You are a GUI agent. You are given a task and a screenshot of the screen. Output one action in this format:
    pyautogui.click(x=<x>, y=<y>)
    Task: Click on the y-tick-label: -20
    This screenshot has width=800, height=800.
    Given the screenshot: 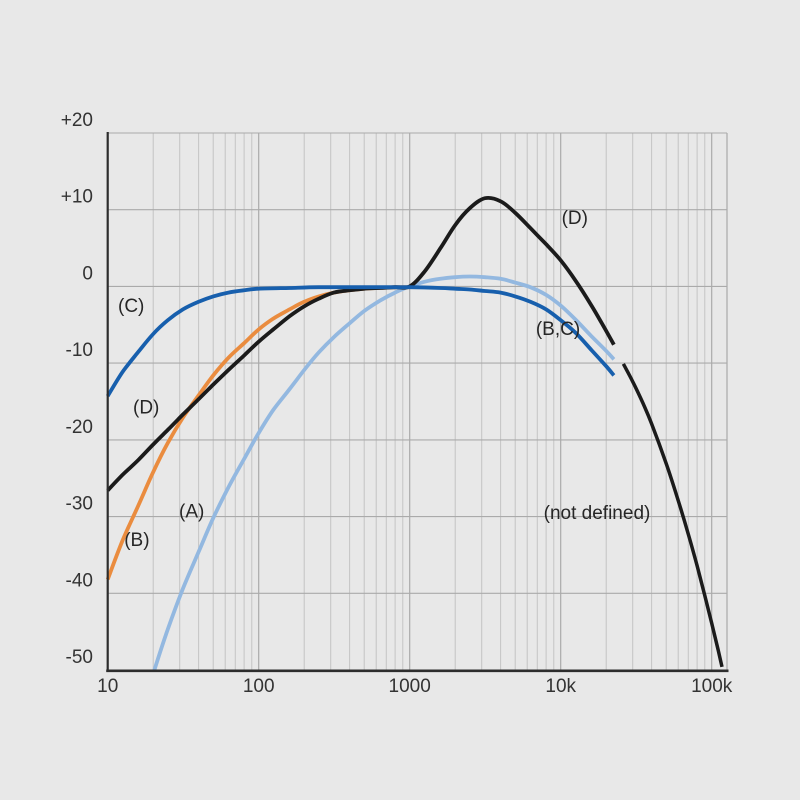 What is the action you would take?
    pyautogui.click(x=79, y=427)
    